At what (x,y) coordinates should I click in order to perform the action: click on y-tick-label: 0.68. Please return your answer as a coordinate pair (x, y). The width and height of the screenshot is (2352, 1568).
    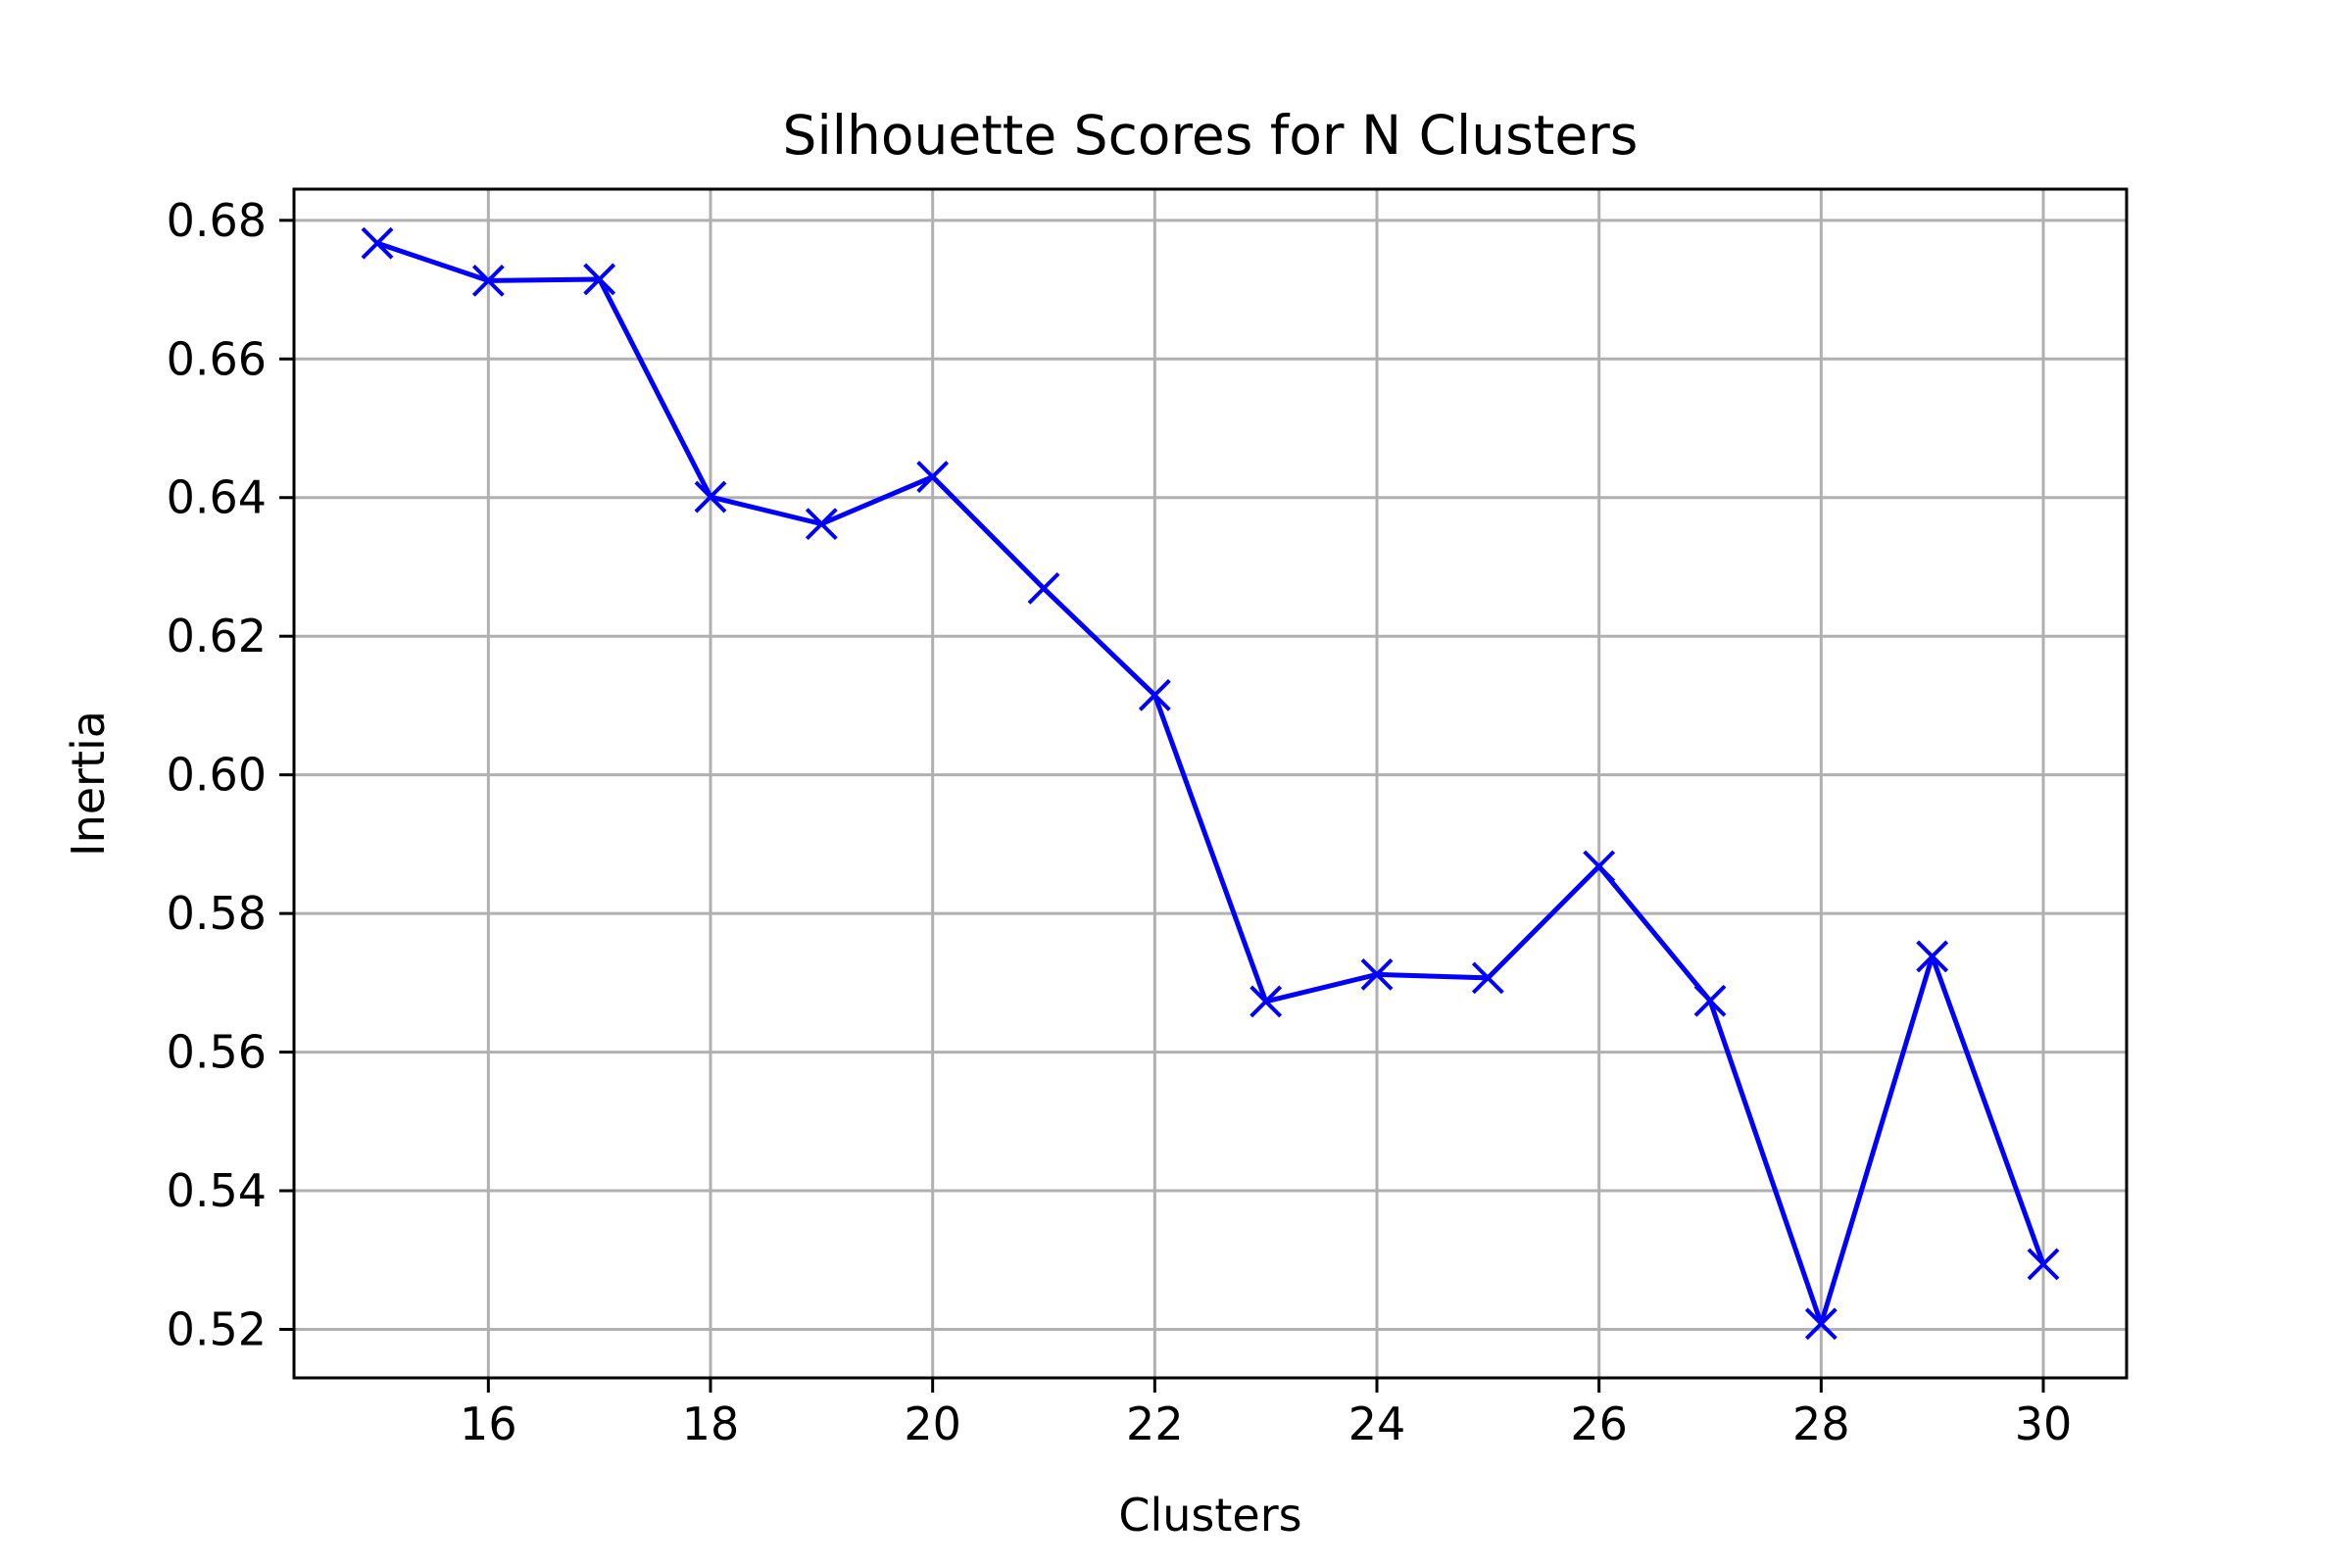
    Looking at the image, I should click on (217, 220).